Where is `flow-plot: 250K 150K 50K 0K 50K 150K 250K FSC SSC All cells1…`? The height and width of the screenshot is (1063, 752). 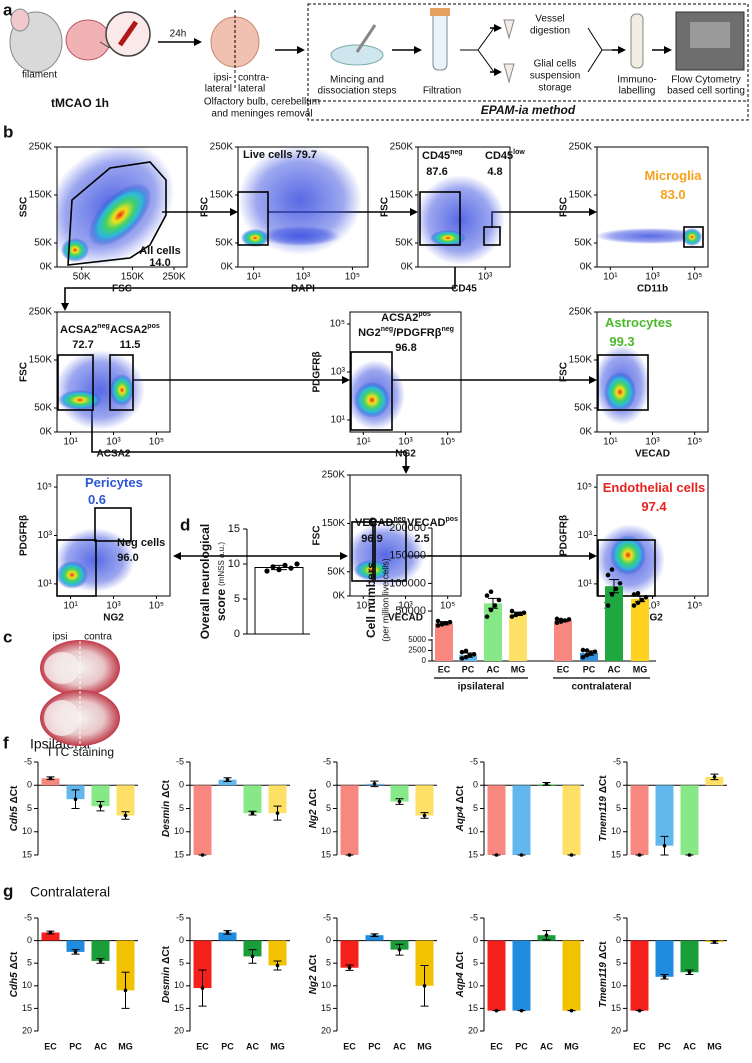 flow-plot: 250K 150K 50K 0K 50K 150K 250K FSC SSC All cells1… is located at coordinates (103, 218).